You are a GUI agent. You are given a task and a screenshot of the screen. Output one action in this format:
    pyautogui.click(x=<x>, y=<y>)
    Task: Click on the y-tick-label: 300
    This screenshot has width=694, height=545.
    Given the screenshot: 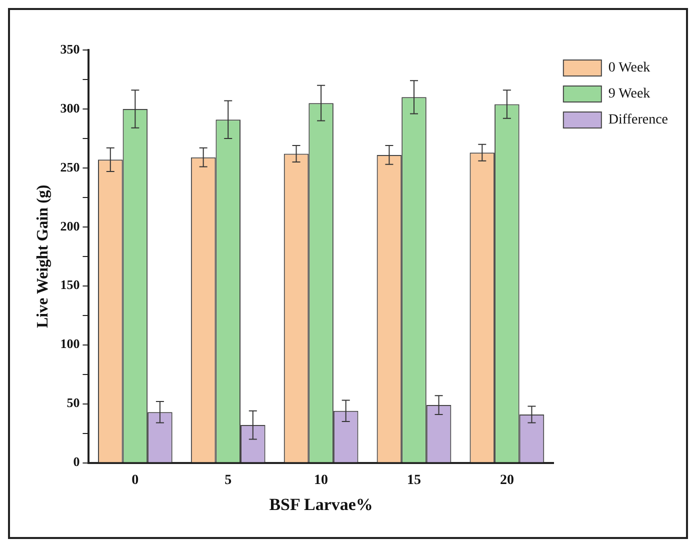 What is the action you would take?
    pyautogui.click(x=70, y=108)
    